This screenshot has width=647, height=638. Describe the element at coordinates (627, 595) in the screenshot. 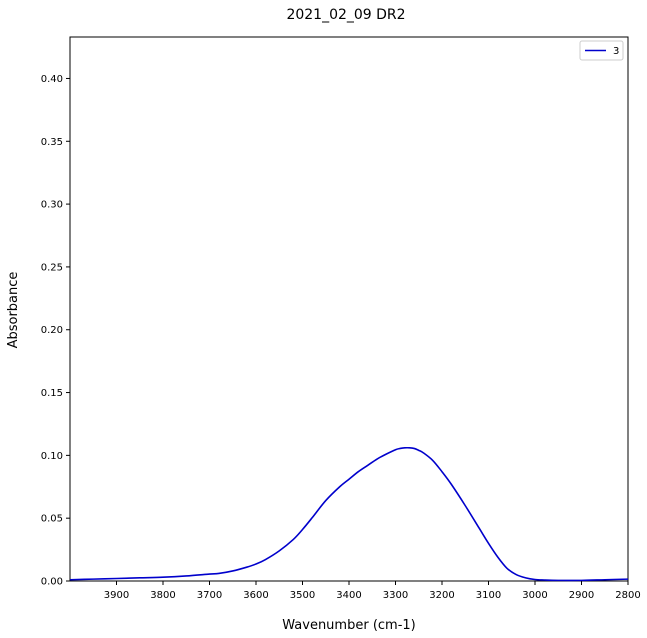

I see `x-tick-label: 2800` at that location.